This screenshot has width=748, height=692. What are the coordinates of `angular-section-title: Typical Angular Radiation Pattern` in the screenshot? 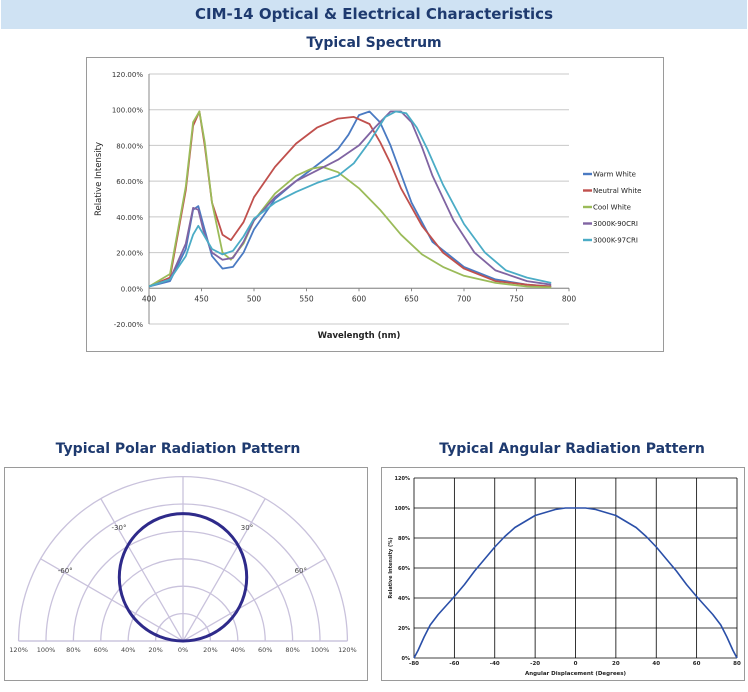 It's located at (572, 449).